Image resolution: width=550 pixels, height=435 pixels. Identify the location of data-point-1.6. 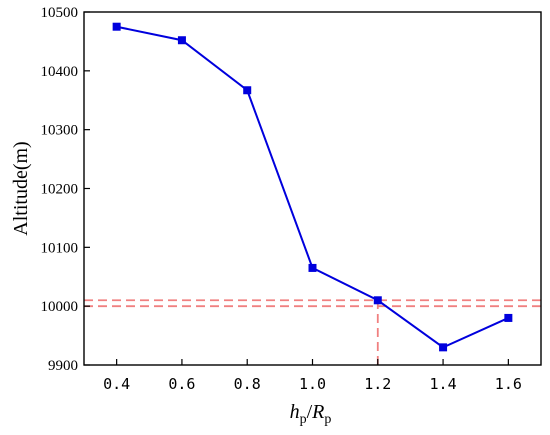
(508, 317).